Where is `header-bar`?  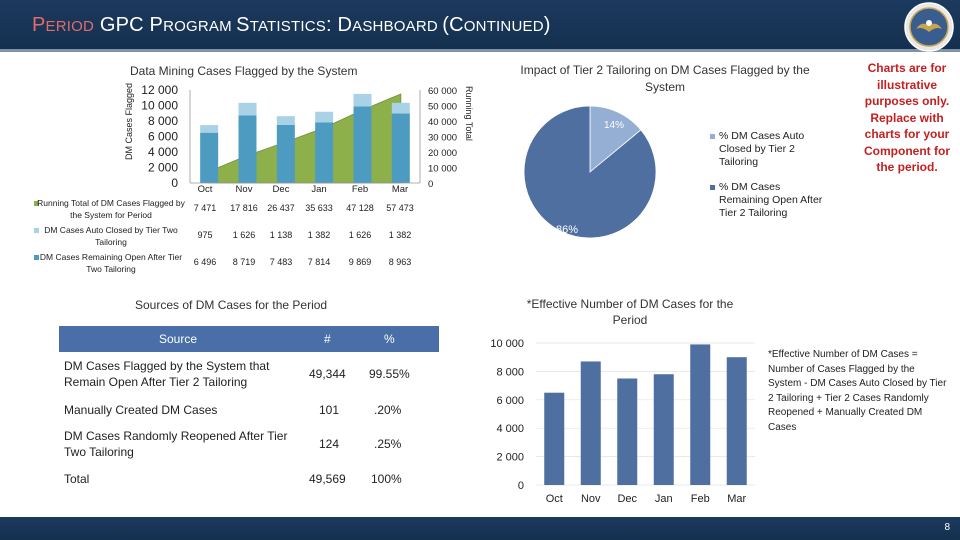 header-bar is located at coordinates (480, 26).